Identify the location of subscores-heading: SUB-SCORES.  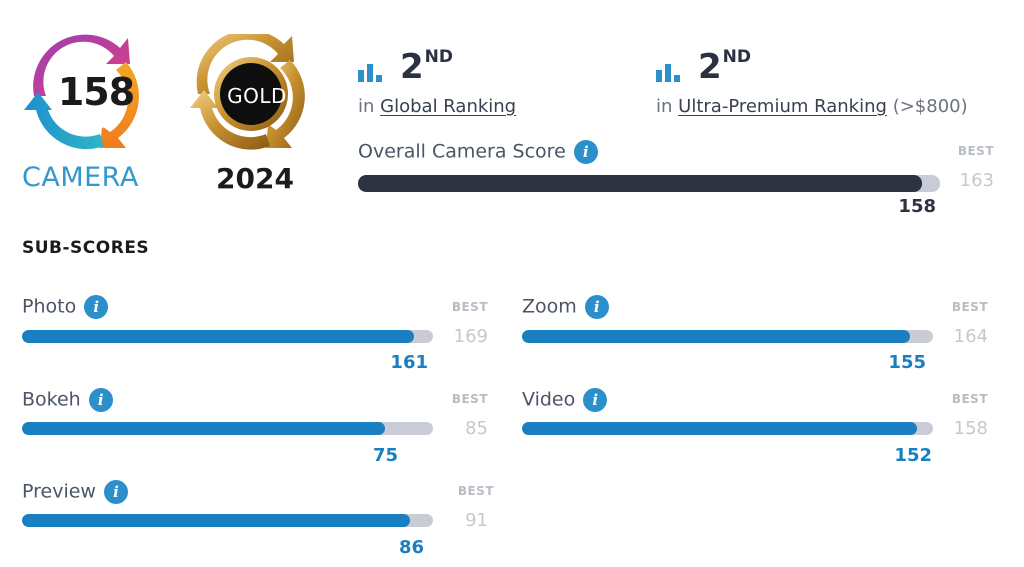
(86, 248).